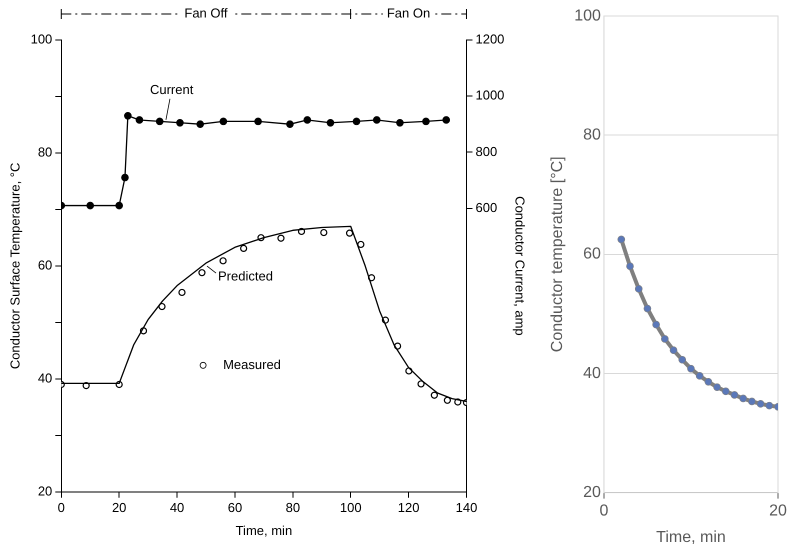 The width and height of the screenshot is (790, 555). Describe the element at coordinates (520, 266) in the screenshot. I see `y2-axis-title: Conductor Current, amp` at that location.